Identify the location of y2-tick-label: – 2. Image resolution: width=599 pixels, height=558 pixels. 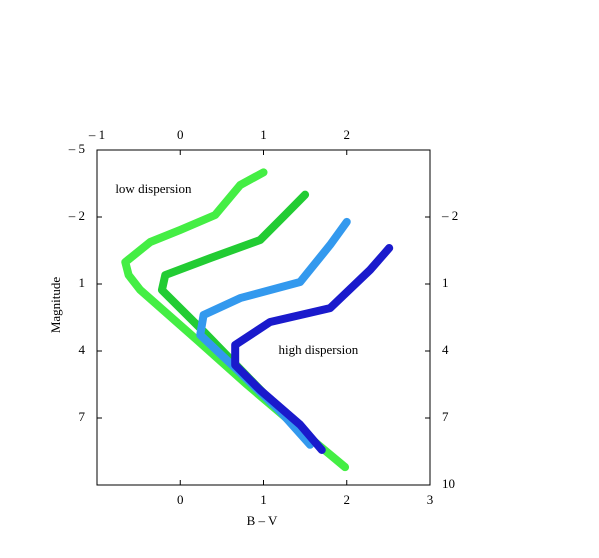
(449, 215).